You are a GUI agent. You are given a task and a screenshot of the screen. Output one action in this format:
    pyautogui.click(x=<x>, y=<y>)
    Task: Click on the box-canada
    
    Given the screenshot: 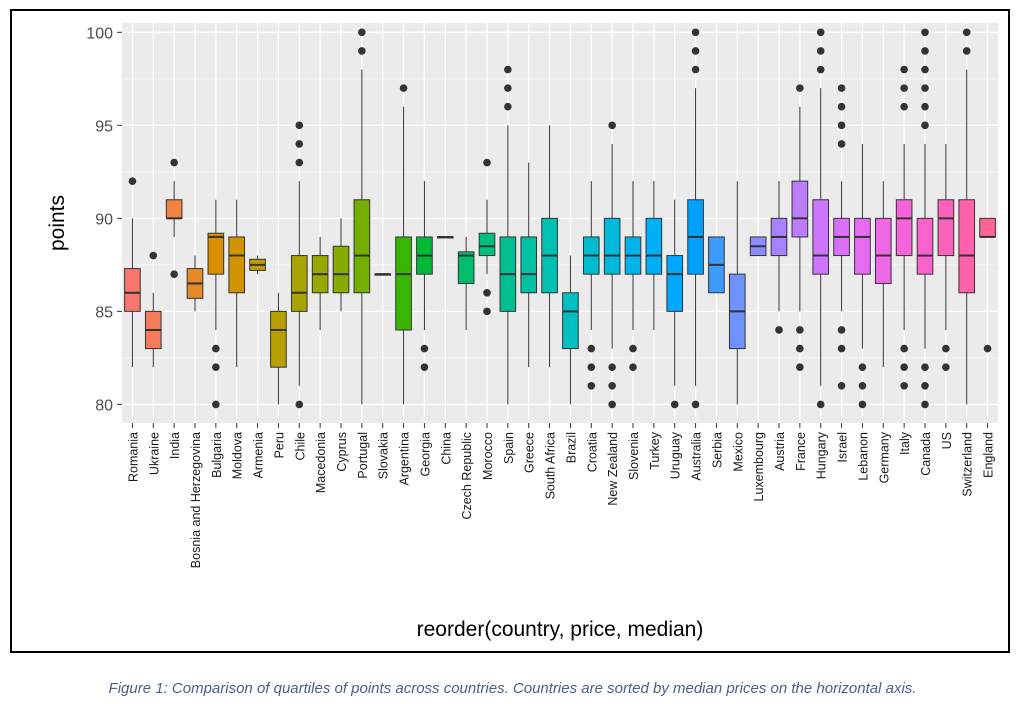 What is the action you would take?
    pyautogui.click(x=925, y=246)
    